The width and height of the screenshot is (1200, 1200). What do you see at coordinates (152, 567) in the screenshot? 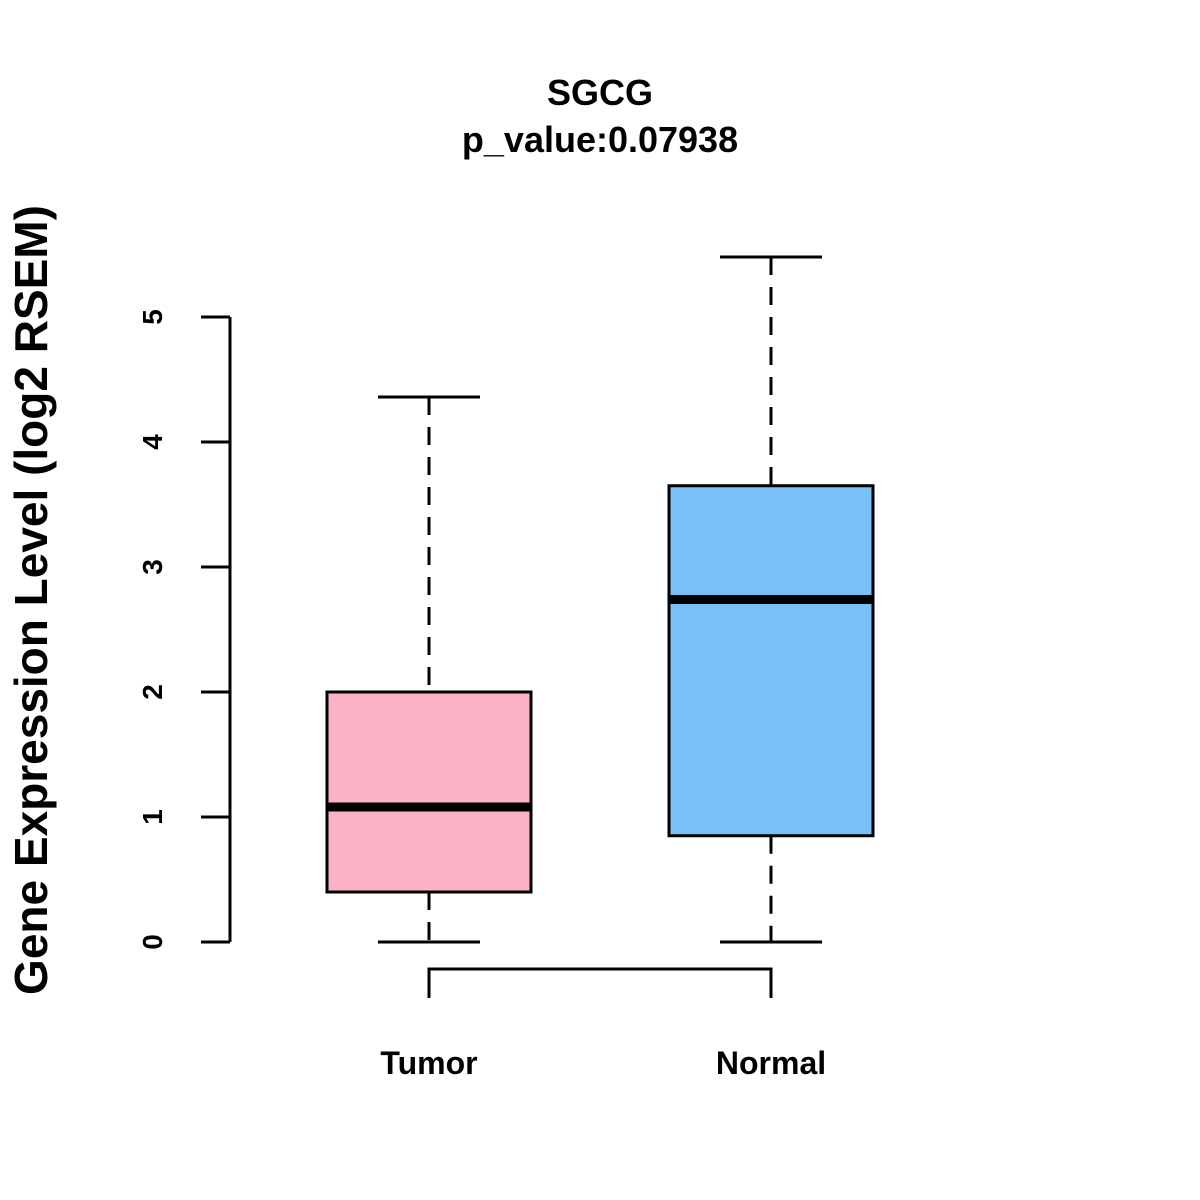
I see `y-tick-label: 3` at bounding box center [152, 567].